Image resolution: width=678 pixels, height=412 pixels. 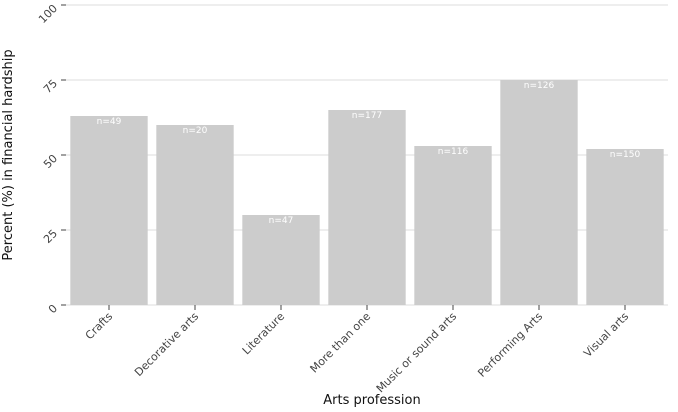 I want to click on x-tick-label: Decorative arts, so click(x=166, y=344).